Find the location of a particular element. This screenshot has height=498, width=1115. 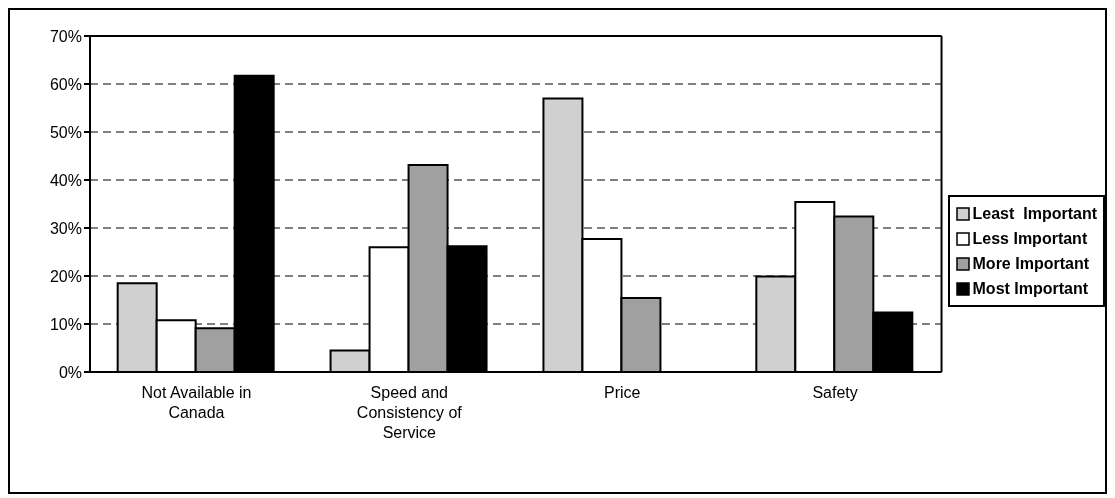

y-tick-label: 70% is located at coordinates (65, 36).